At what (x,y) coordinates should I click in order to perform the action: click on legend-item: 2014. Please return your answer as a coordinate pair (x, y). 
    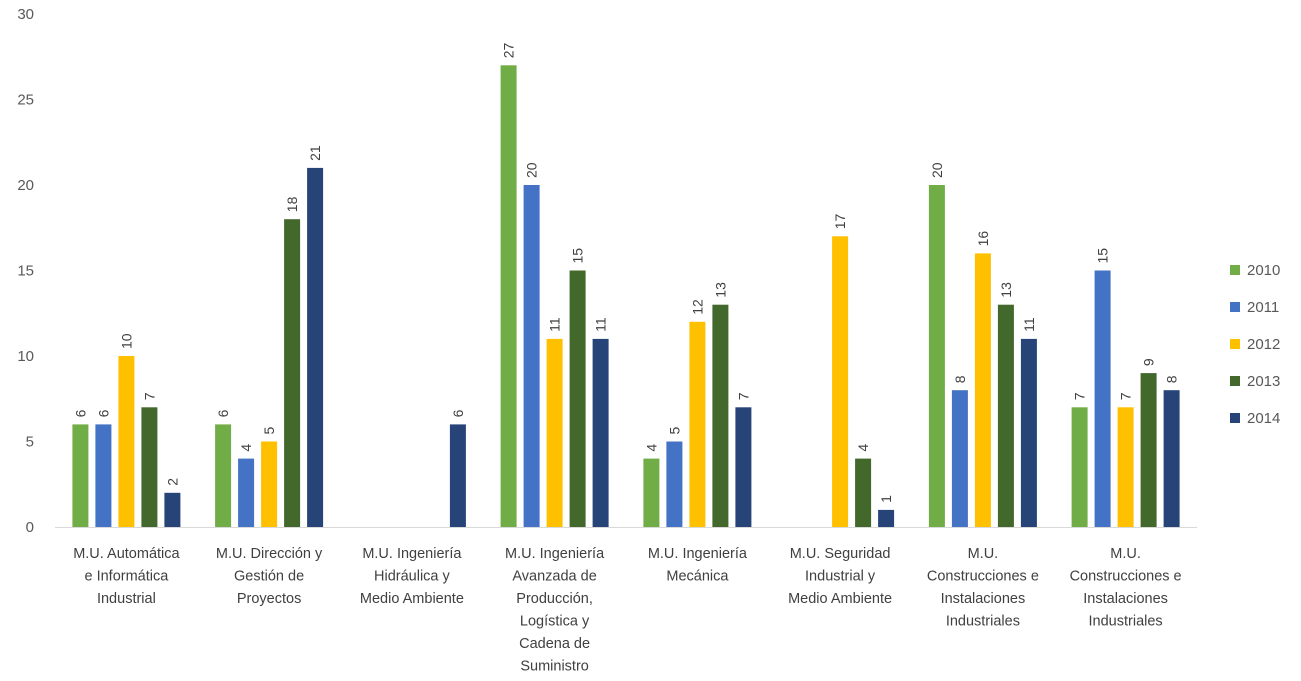
    Looking at the image, I should click on (1255, 418).